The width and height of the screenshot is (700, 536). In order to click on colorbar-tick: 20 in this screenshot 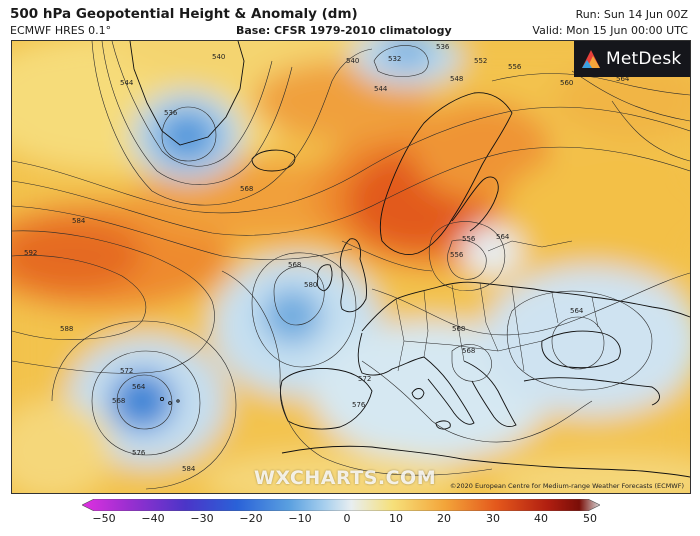, I will do `click(444, 518)`.